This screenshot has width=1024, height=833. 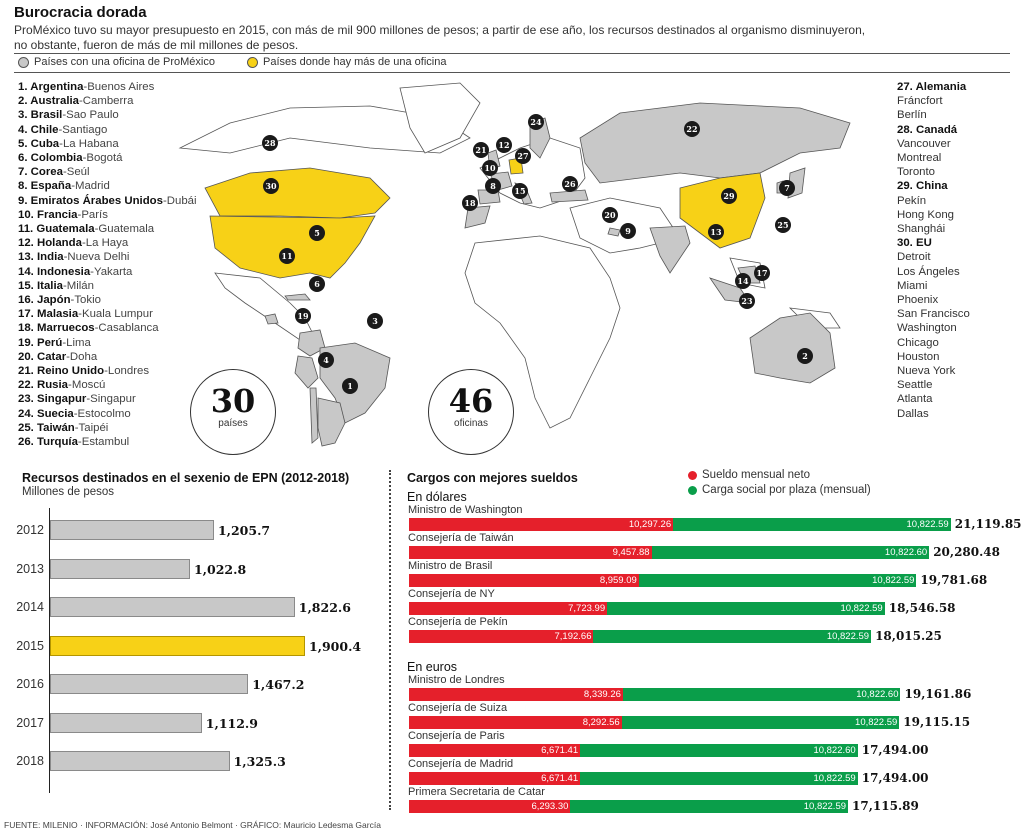 What do you see at coordinates (107, 428) in the screenshot?
I see `country-list-item: 25. Taiwán-Taipéi` at bounding box center [107, 428].